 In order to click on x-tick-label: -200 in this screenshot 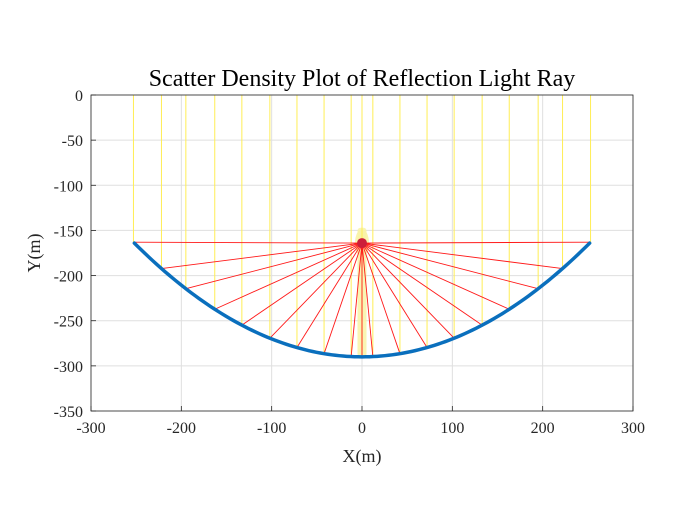, I will do `click(181, 428)`.